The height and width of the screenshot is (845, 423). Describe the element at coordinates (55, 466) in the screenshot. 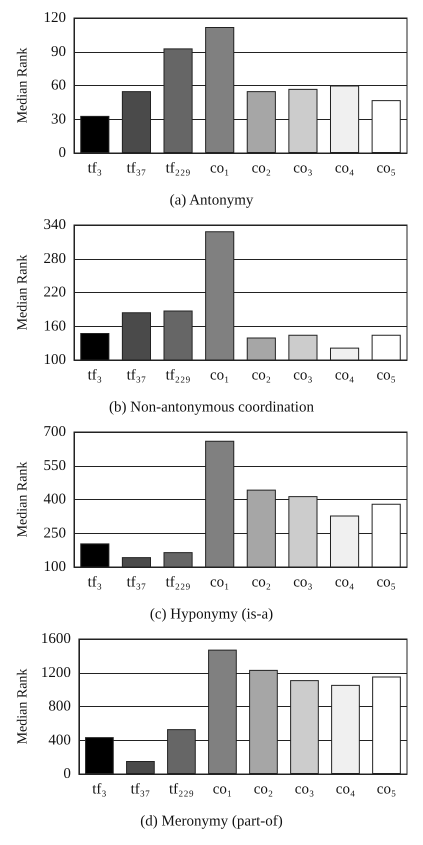

I see `y-tick-label: 550` at that location.